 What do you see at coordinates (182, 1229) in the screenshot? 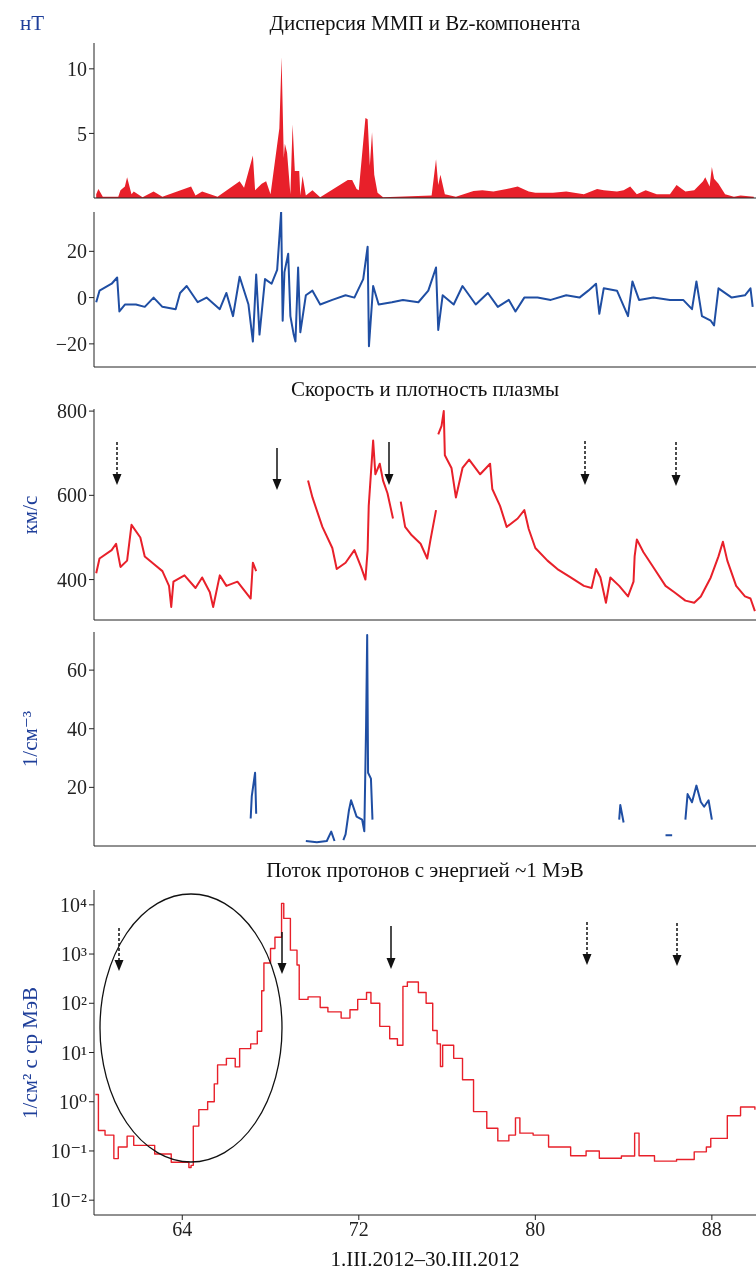
I see `x-tick-label: 64` at bounding box center [182, 1229].